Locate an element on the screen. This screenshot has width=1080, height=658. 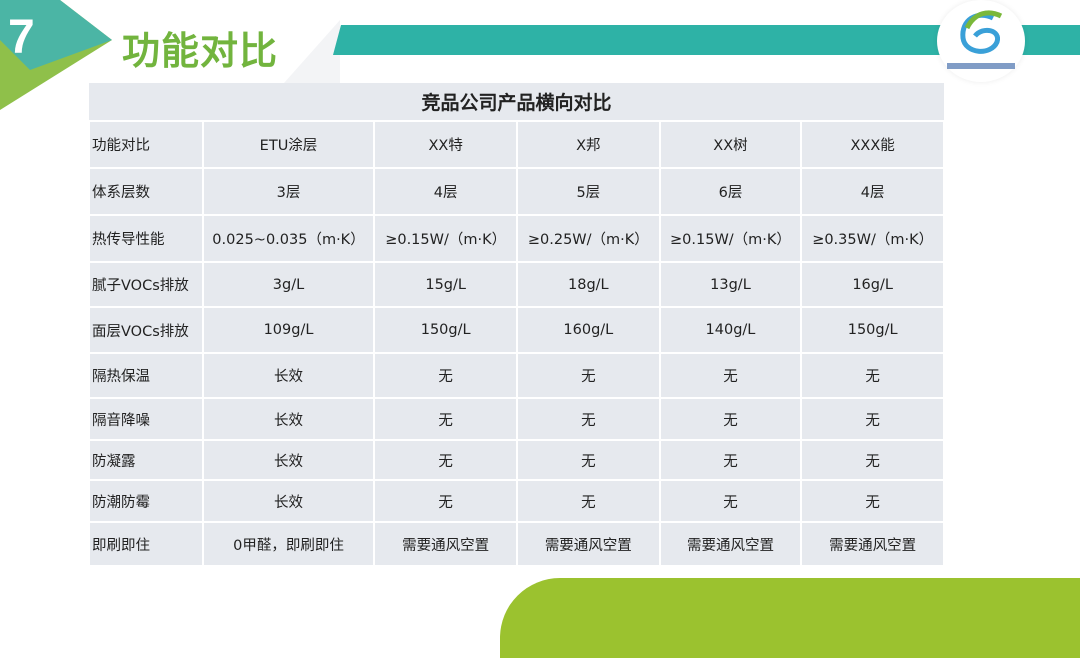
table-cell: 18g/L is located at coordinates (588, 284).